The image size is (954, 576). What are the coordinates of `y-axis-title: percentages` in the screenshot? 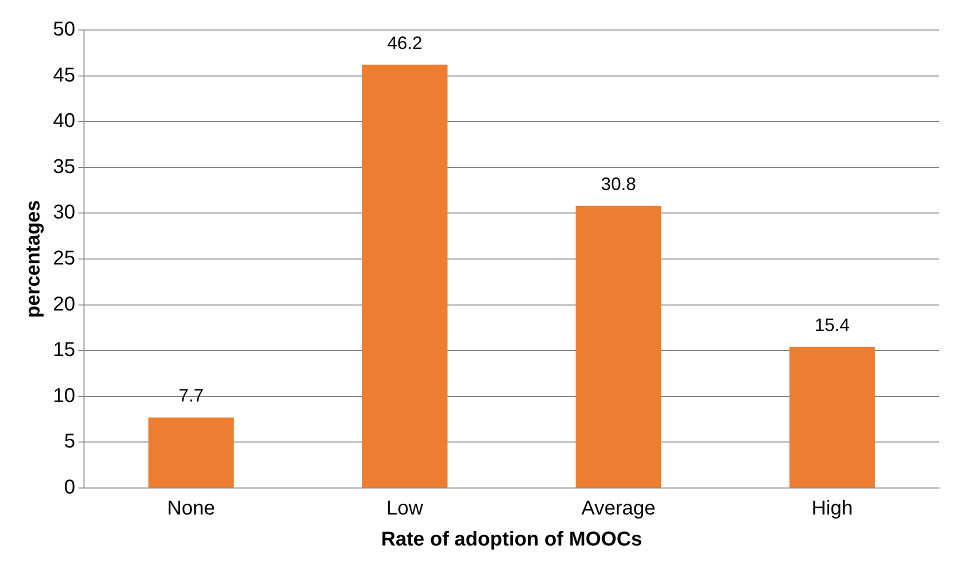 It's located at (33, 259).